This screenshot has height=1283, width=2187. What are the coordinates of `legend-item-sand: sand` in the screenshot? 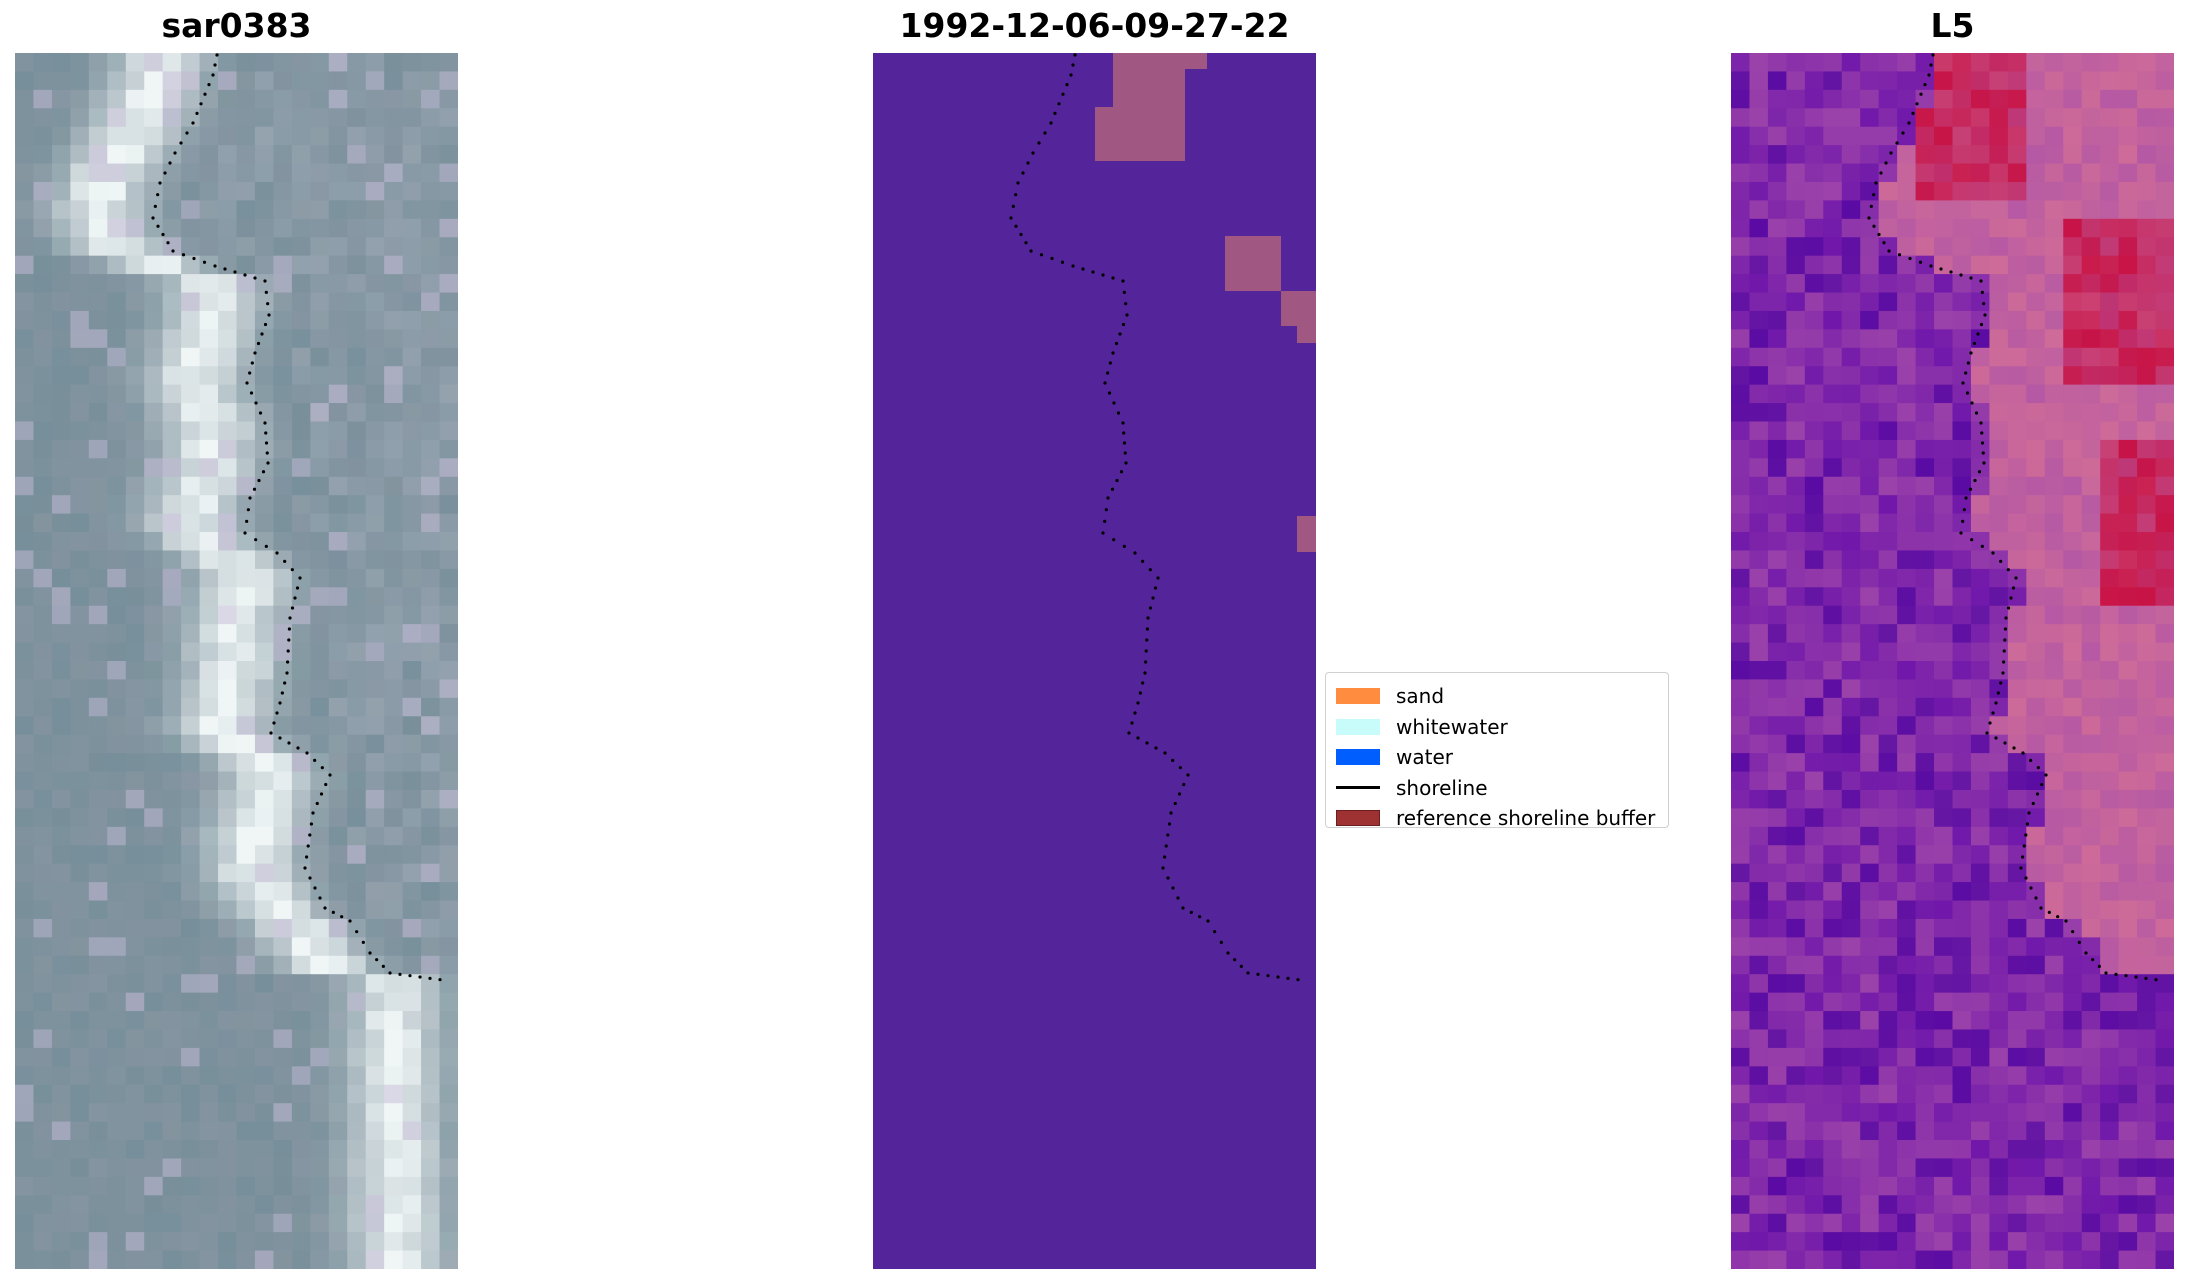 It's located at (1497, 696).